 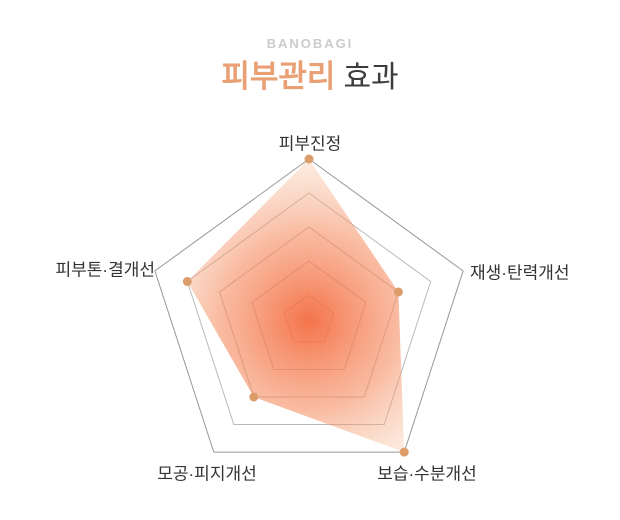 I want to click on brand-logo-text: BANOBAGI, so click(x=310, y=43).